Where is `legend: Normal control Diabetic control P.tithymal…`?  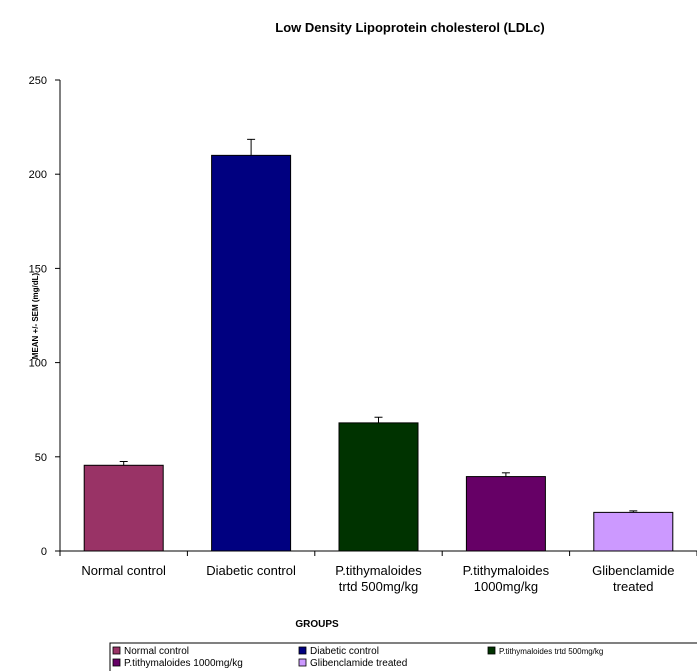 legend: Normal control Diabetic control P.tithymal… is located at coordinates (403, 656).